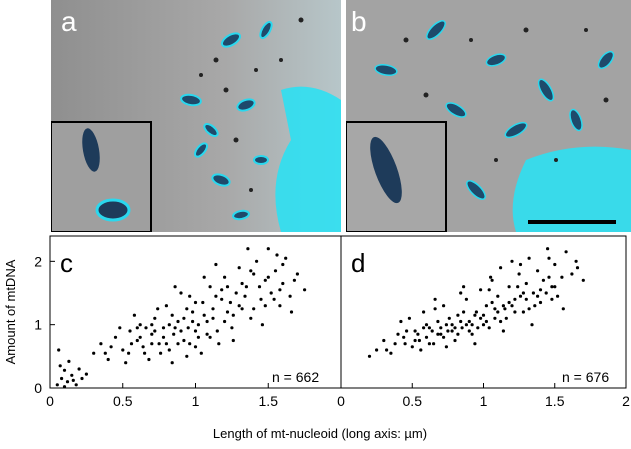 The image size is (631, 449). Describe the element at coordinates (10, 311) in the screenshot. I see `y-axis-label: Amount of mtDNA` at that location.